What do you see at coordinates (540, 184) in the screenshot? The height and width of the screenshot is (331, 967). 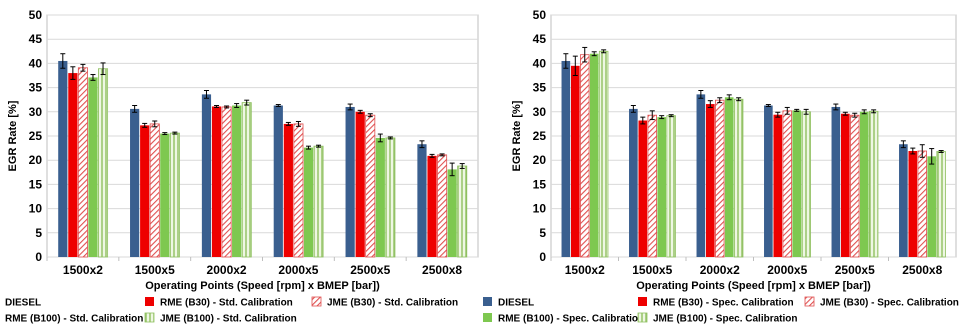 I see `y-tick-label: 15` at bounding box center [540, 184].